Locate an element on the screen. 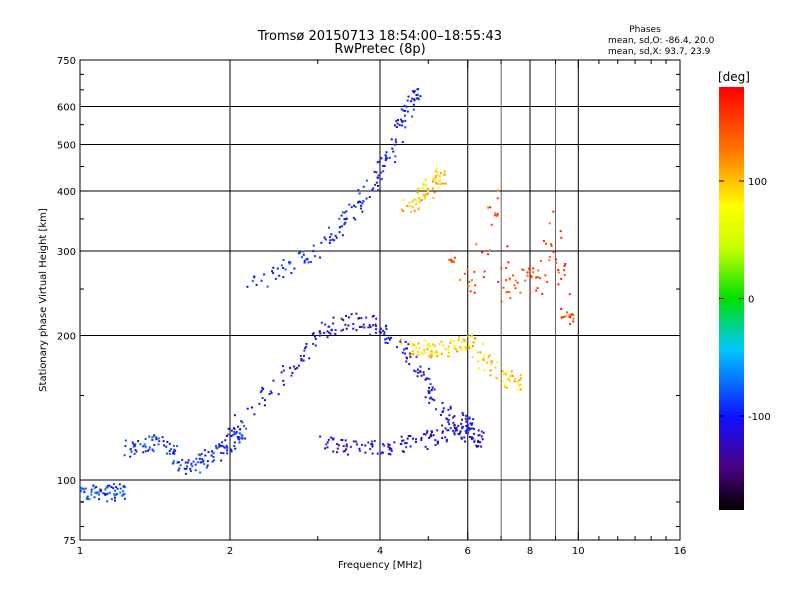 The image size is (800, 600). y-tick-label: 400 is located at coordinates (66, 192).